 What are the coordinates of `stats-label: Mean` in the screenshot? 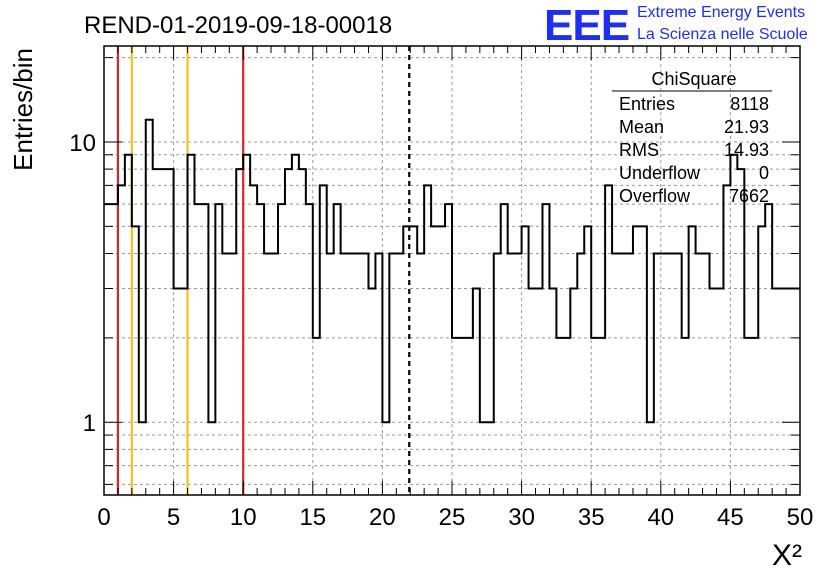 It's located at (641, 127).